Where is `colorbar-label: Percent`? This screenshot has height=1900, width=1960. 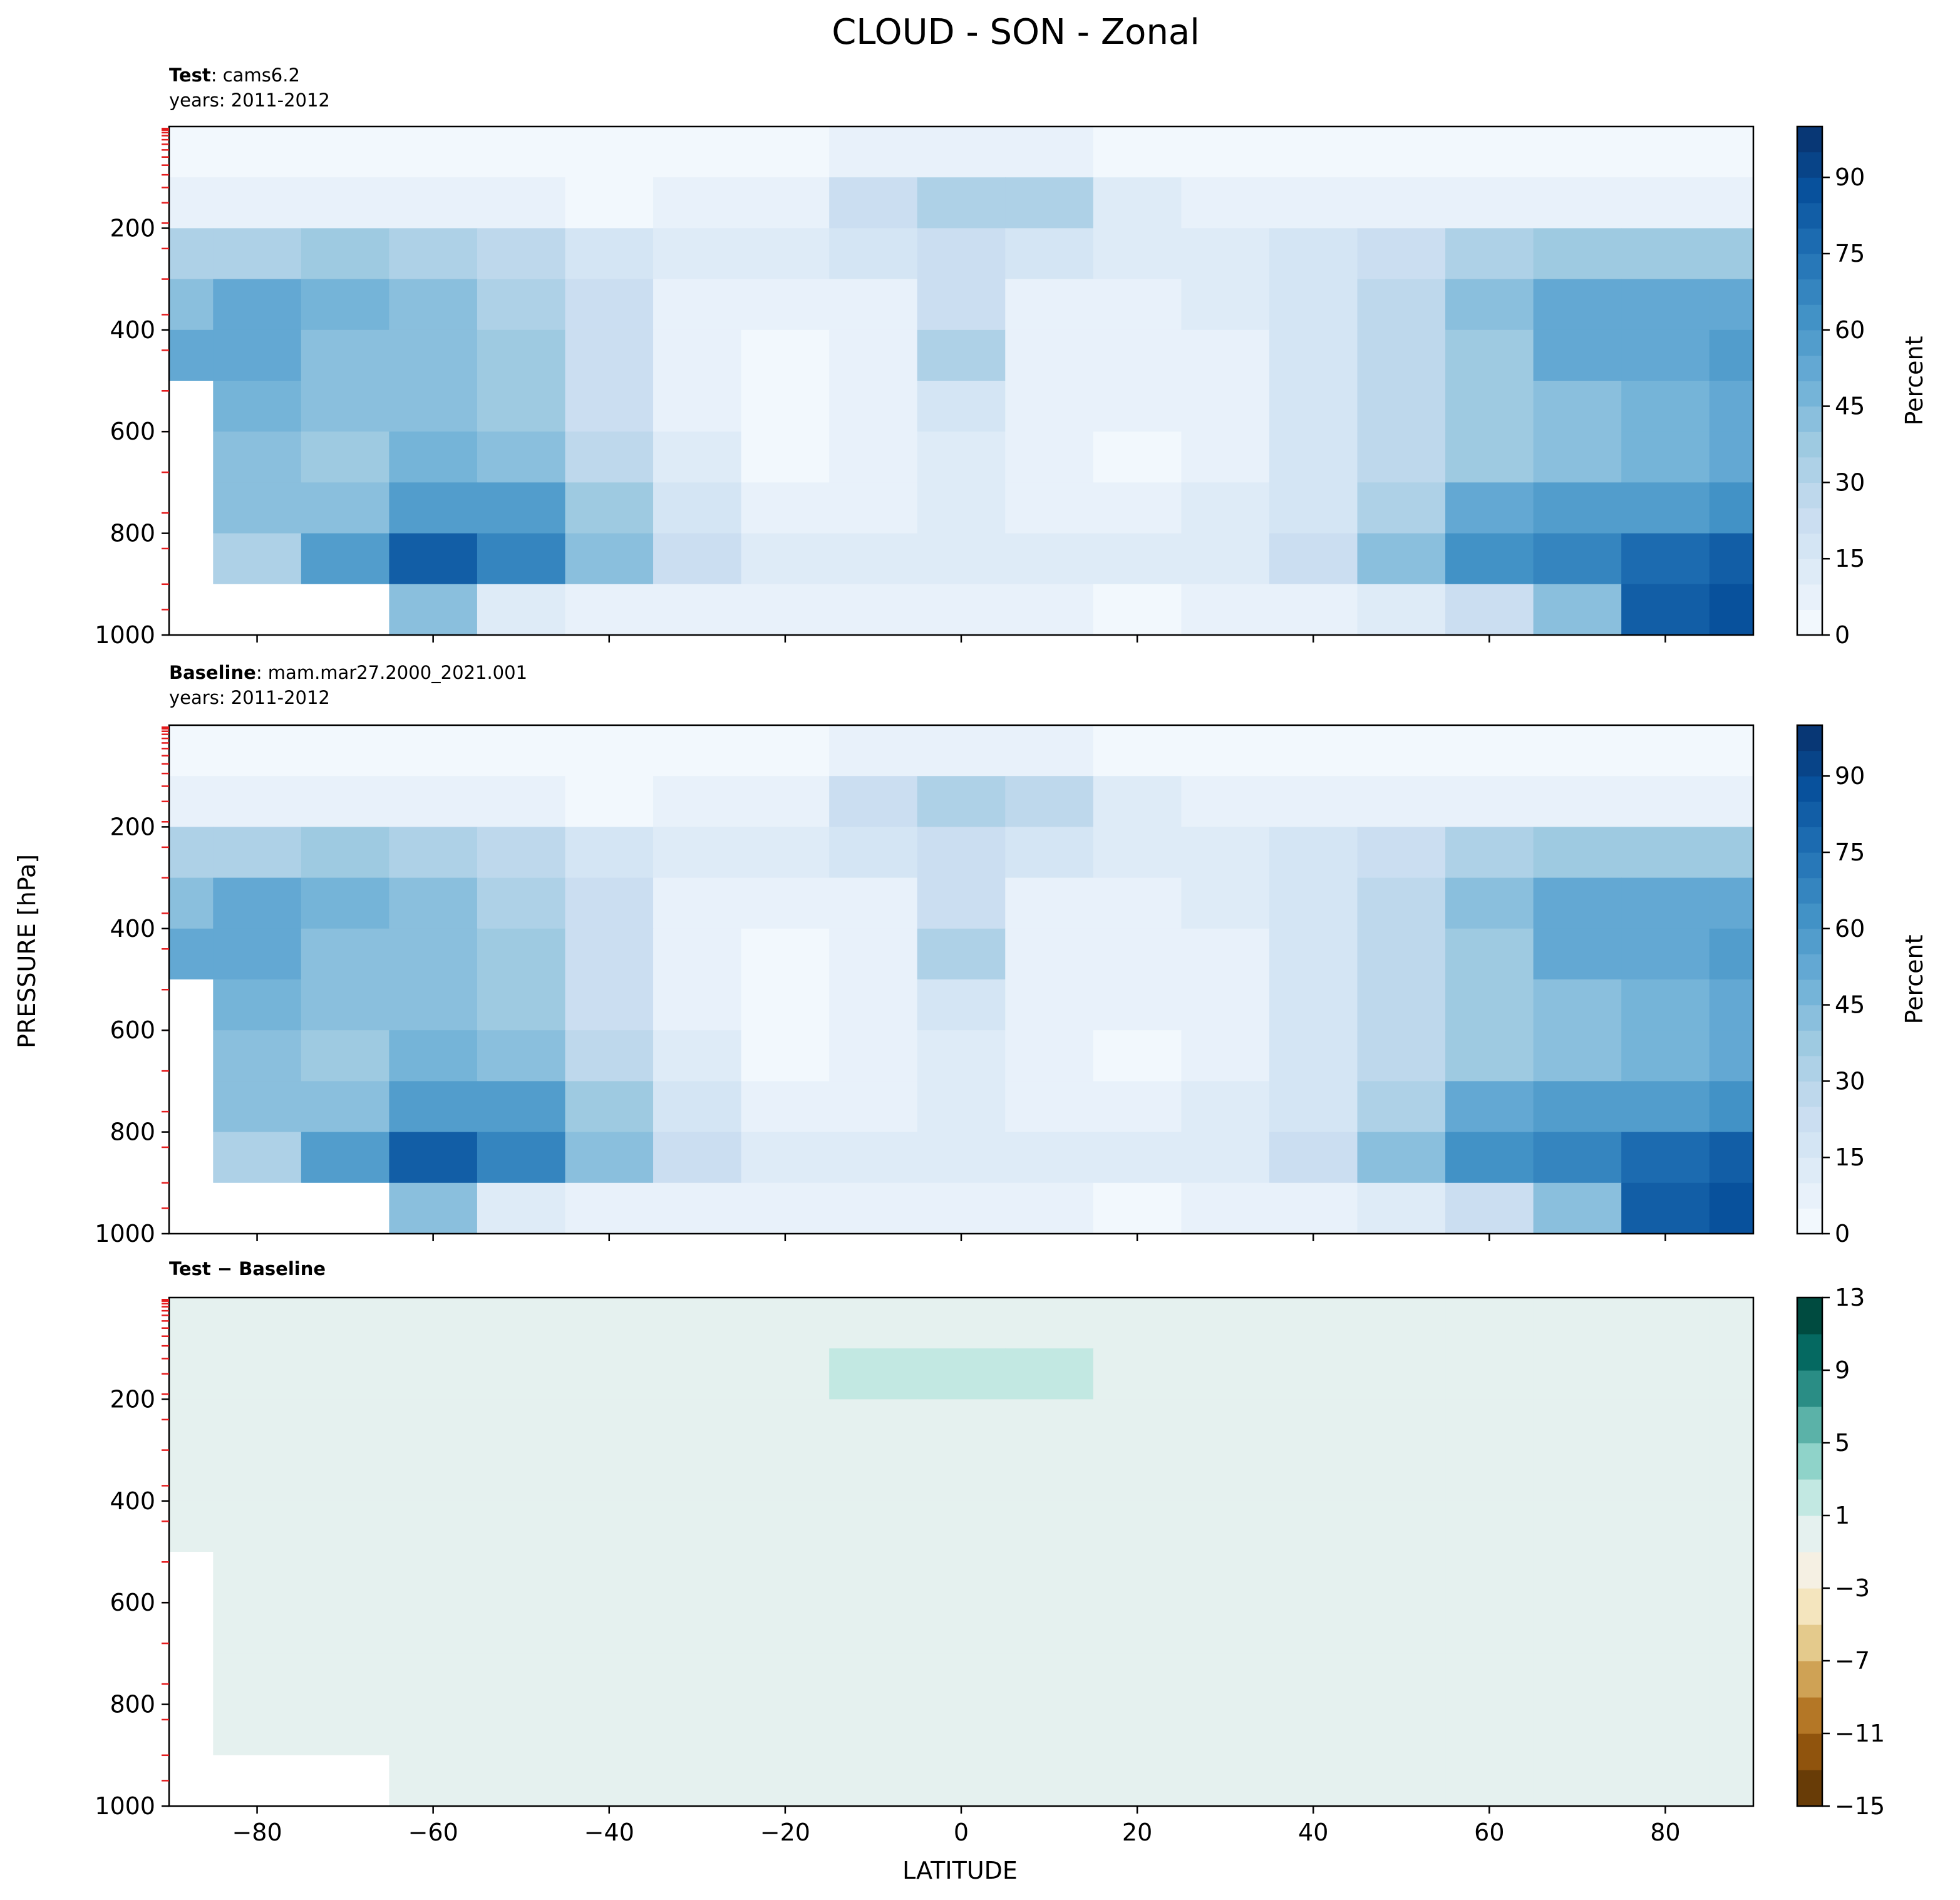 colorbar-label: Percent is located at coordinates (1915, 381).